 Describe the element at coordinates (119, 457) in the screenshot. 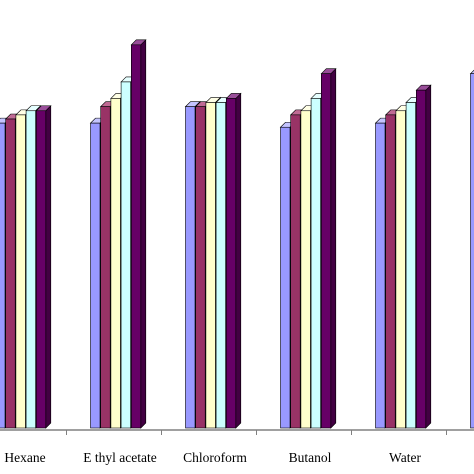

I see `x-tick-label: E thyl acetate` at that location.